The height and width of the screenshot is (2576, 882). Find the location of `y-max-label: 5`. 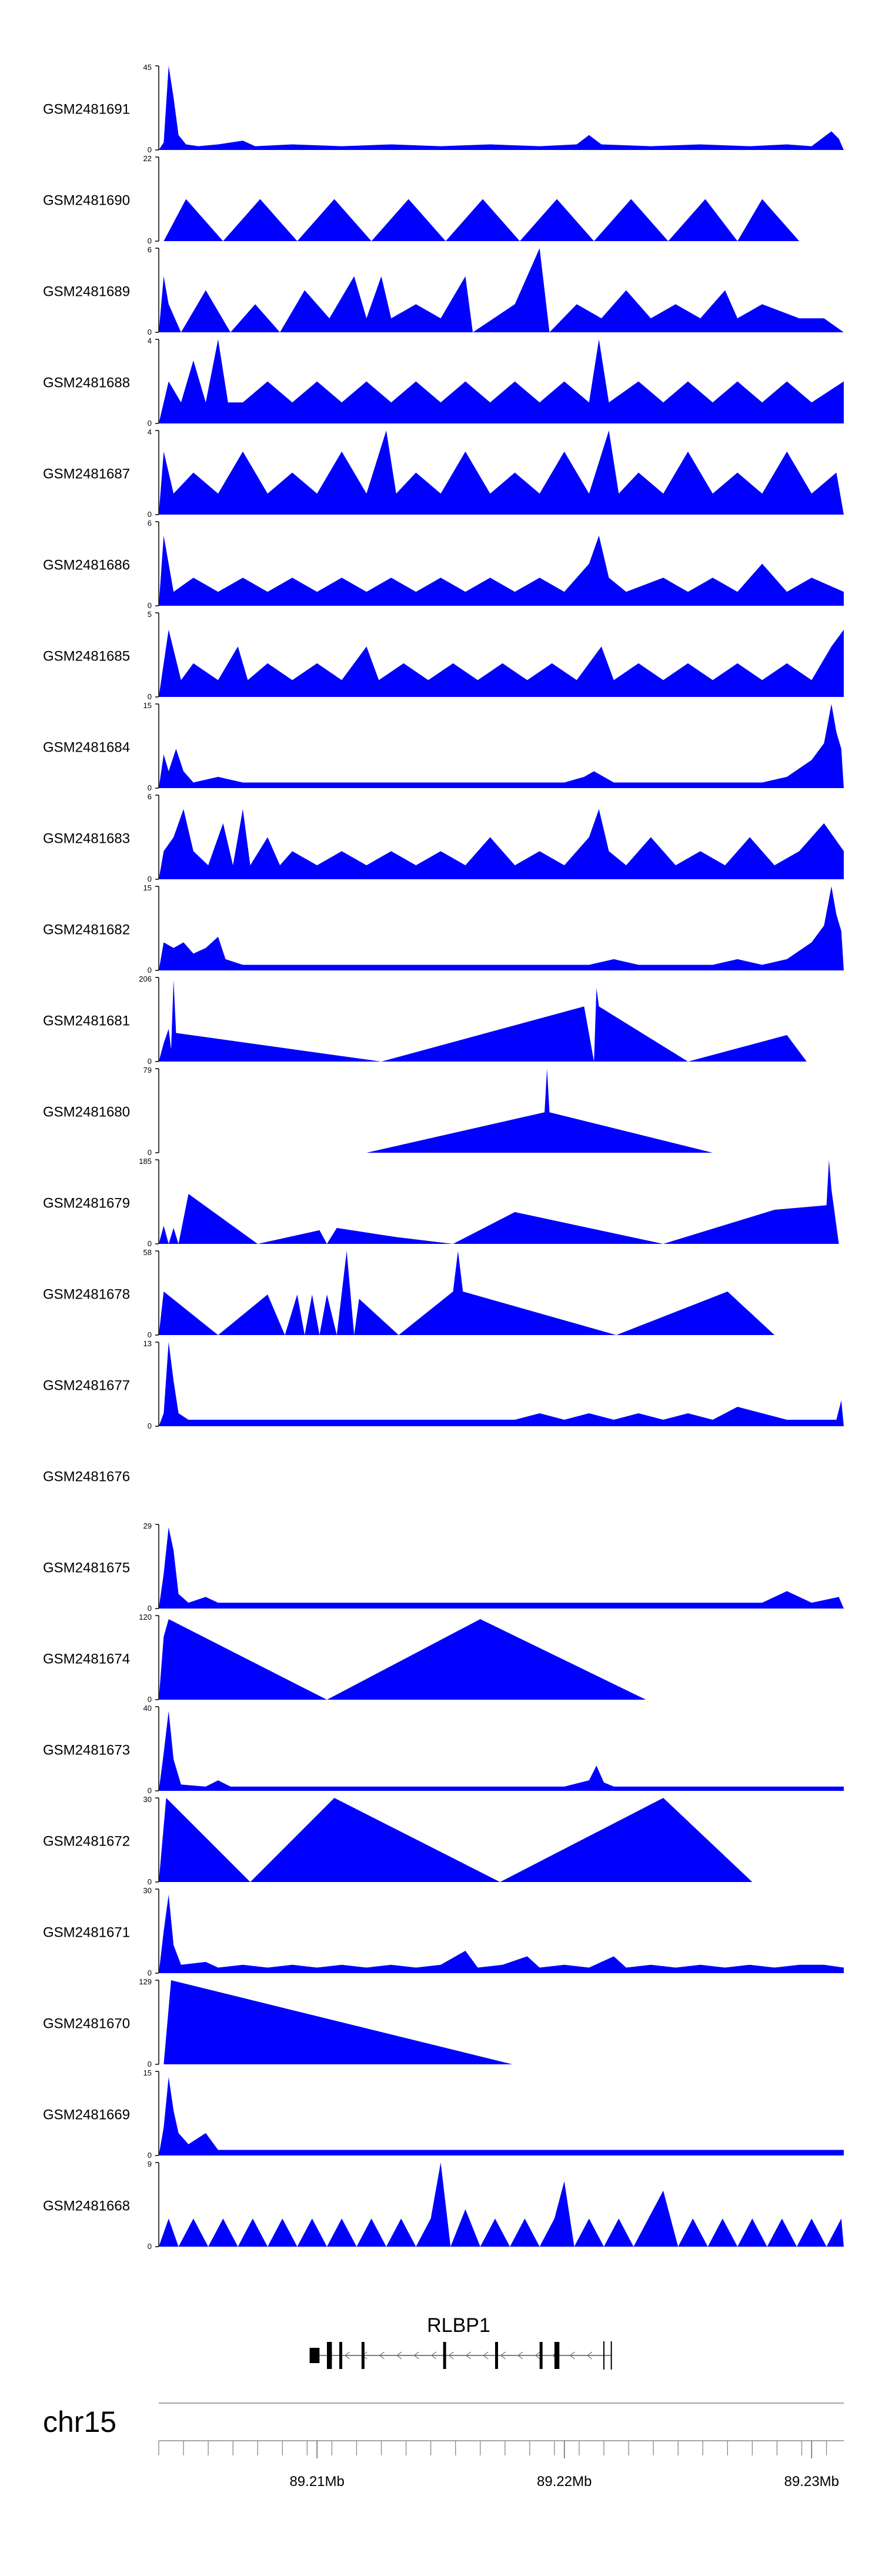

y-max-label: 5 is located at coordinates (150, 614).